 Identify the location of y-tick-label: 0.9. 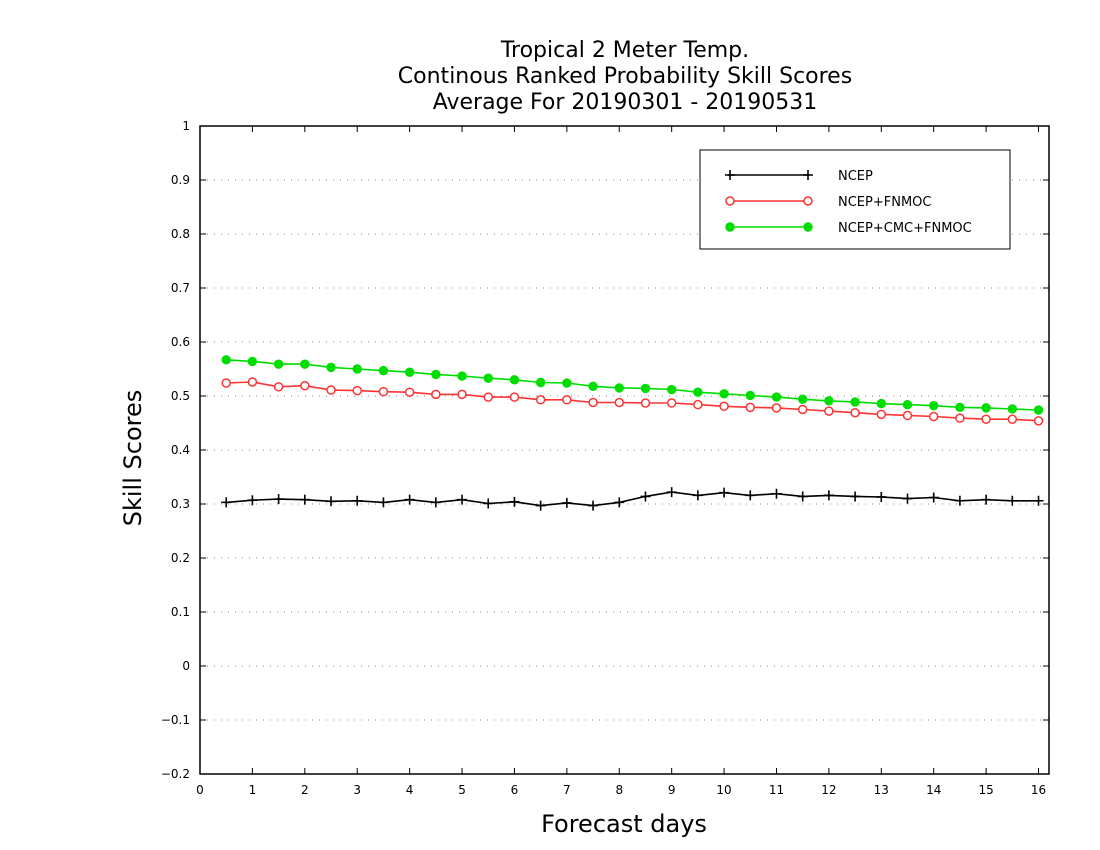
(180, 180).